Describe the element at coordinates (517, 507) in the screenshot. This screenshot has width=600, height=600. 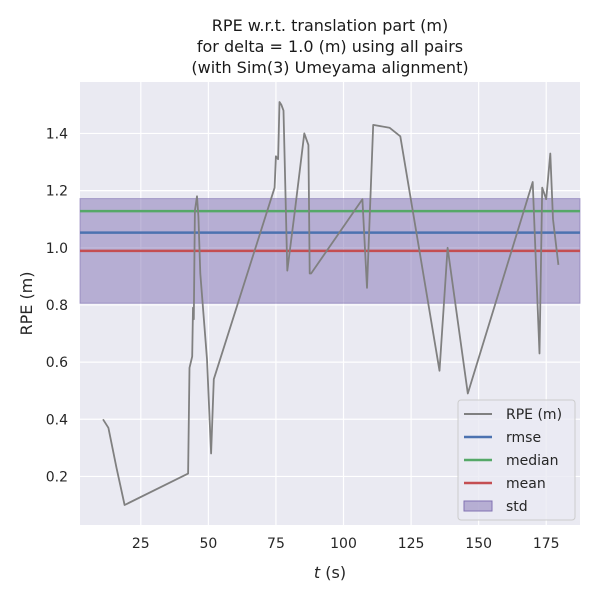
I see `legend-label: std` at that location.